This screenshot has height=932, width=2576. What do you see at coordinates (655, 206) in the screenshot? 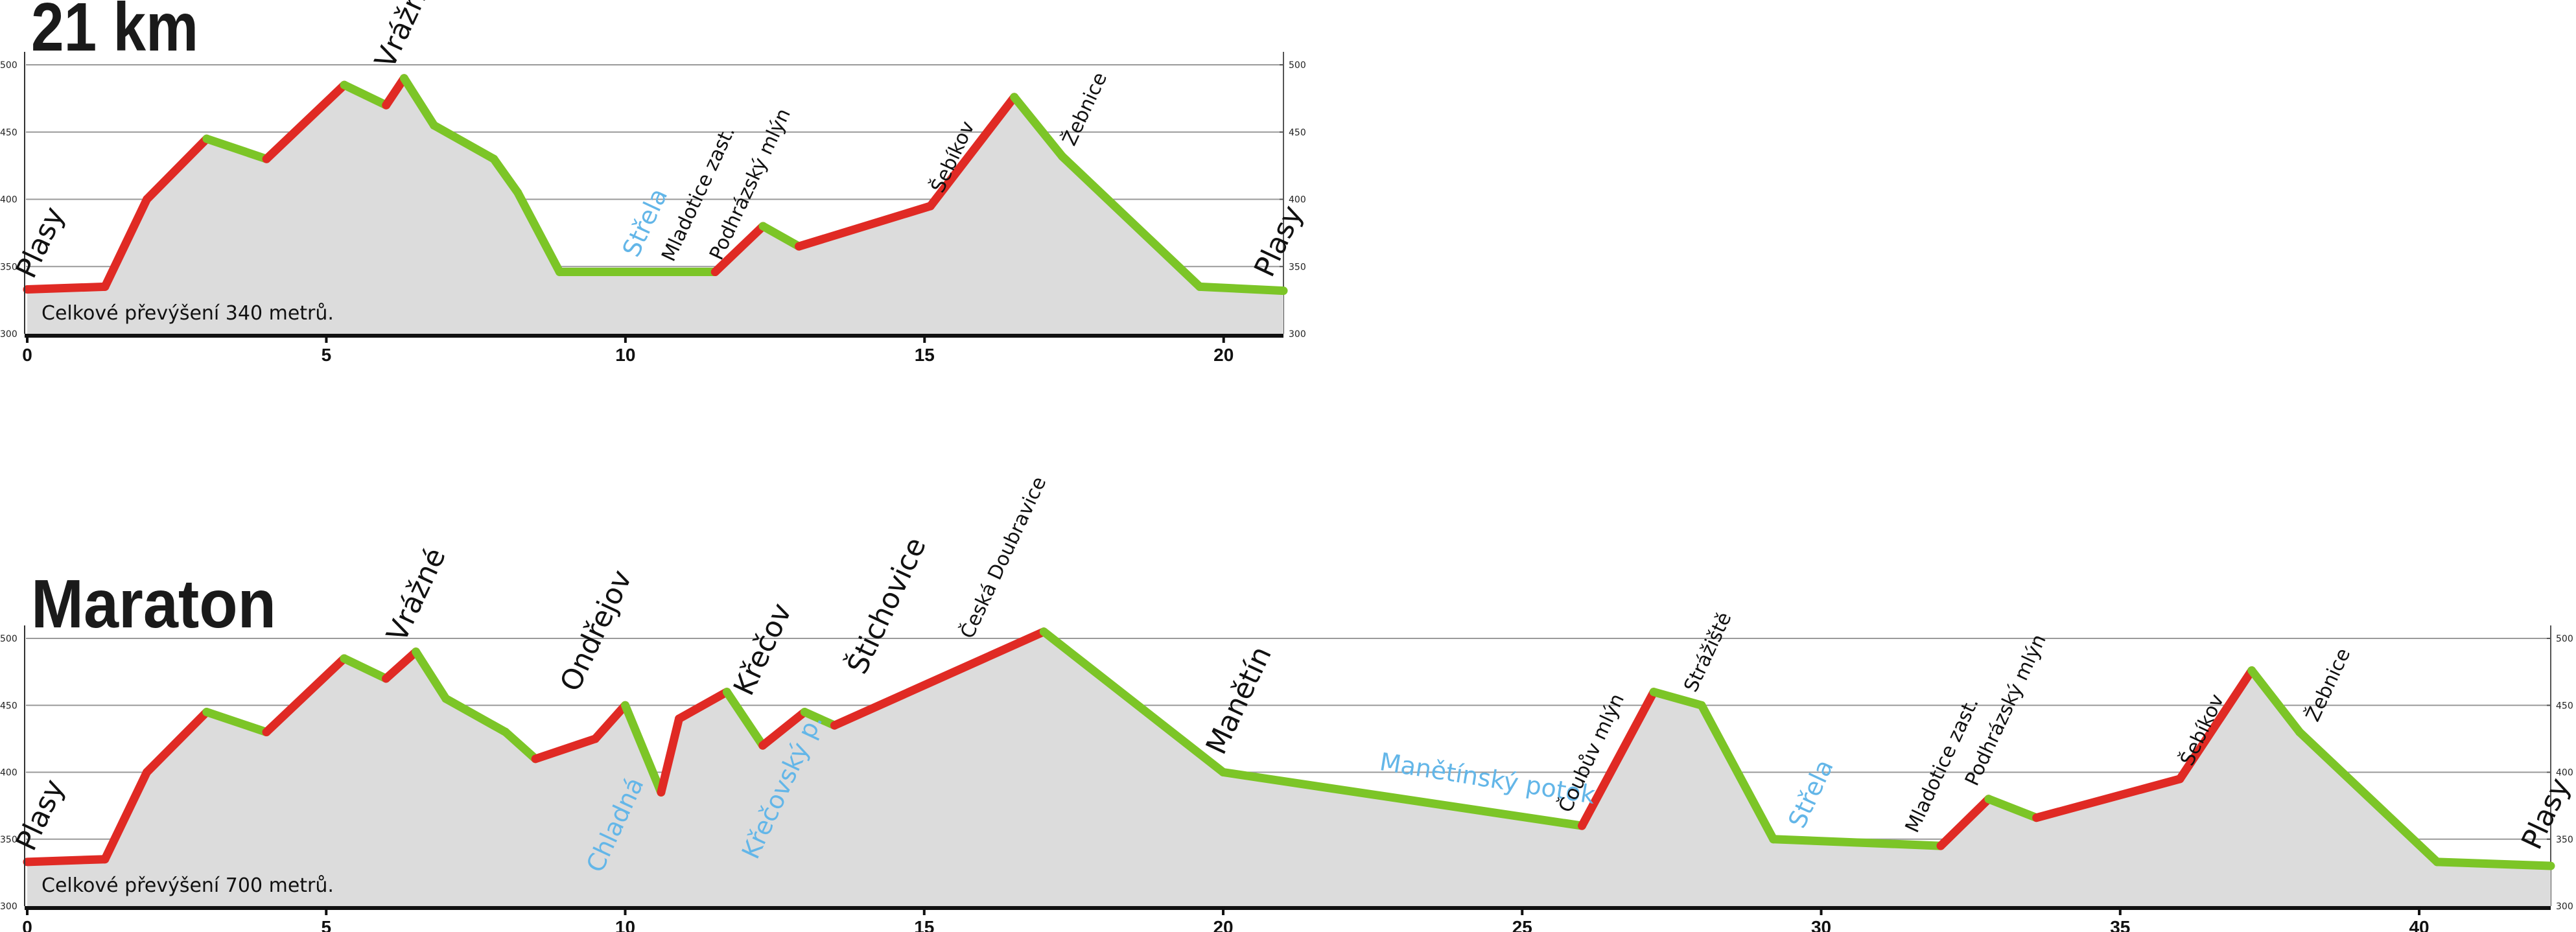
I see `elevation-area-21km` at bounding box center [655, 206].